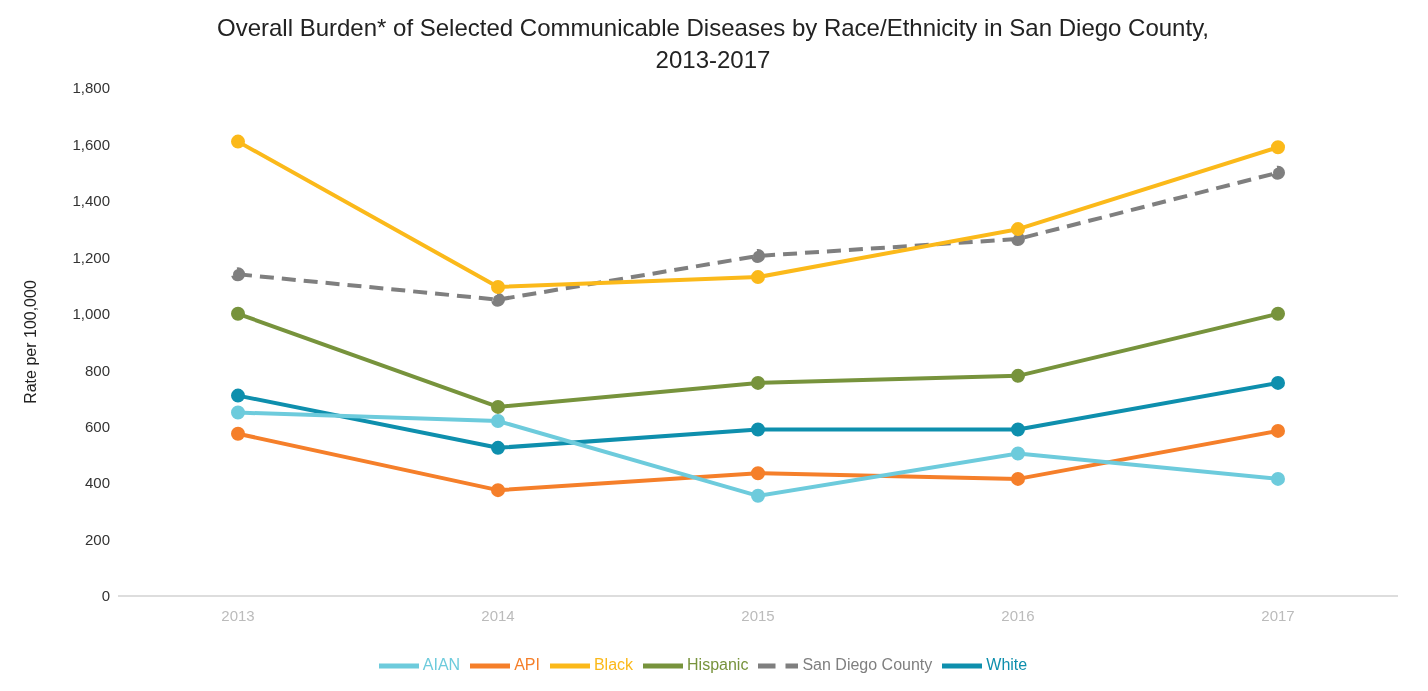  Describe the element at coordinates (97, 426) in the screenshot. I see `y-tick-label: 600` at that location.